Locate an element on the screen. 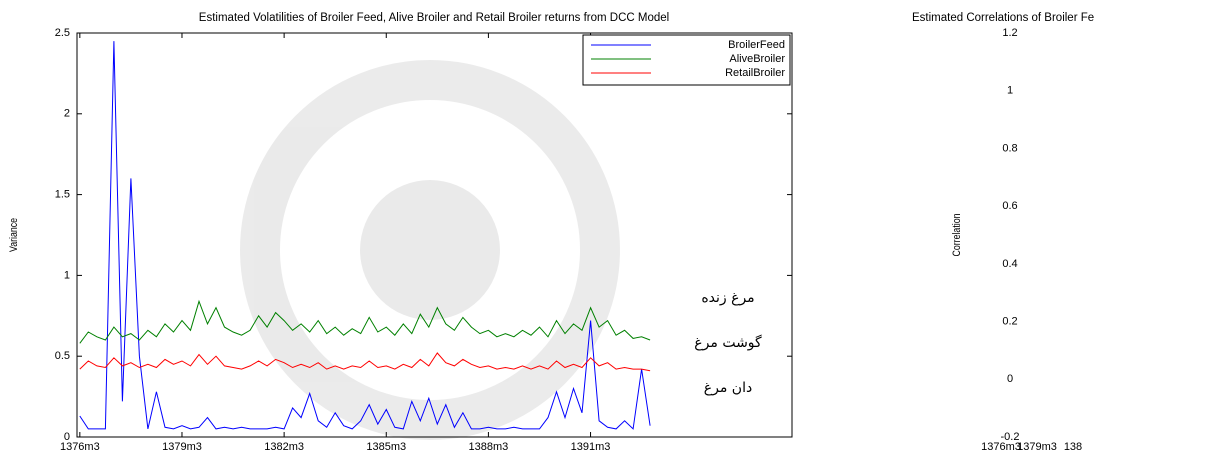  x-tick-label: 138 is located at coordinates (1073, 447).